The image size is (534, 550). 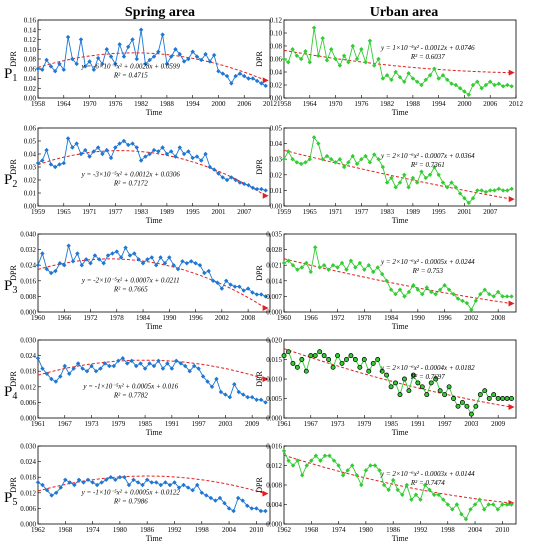 What do you see at coordinates (311, 530) in the screenshot?
I see `x-tick-label: 1968` at bounding box center [311, 530].